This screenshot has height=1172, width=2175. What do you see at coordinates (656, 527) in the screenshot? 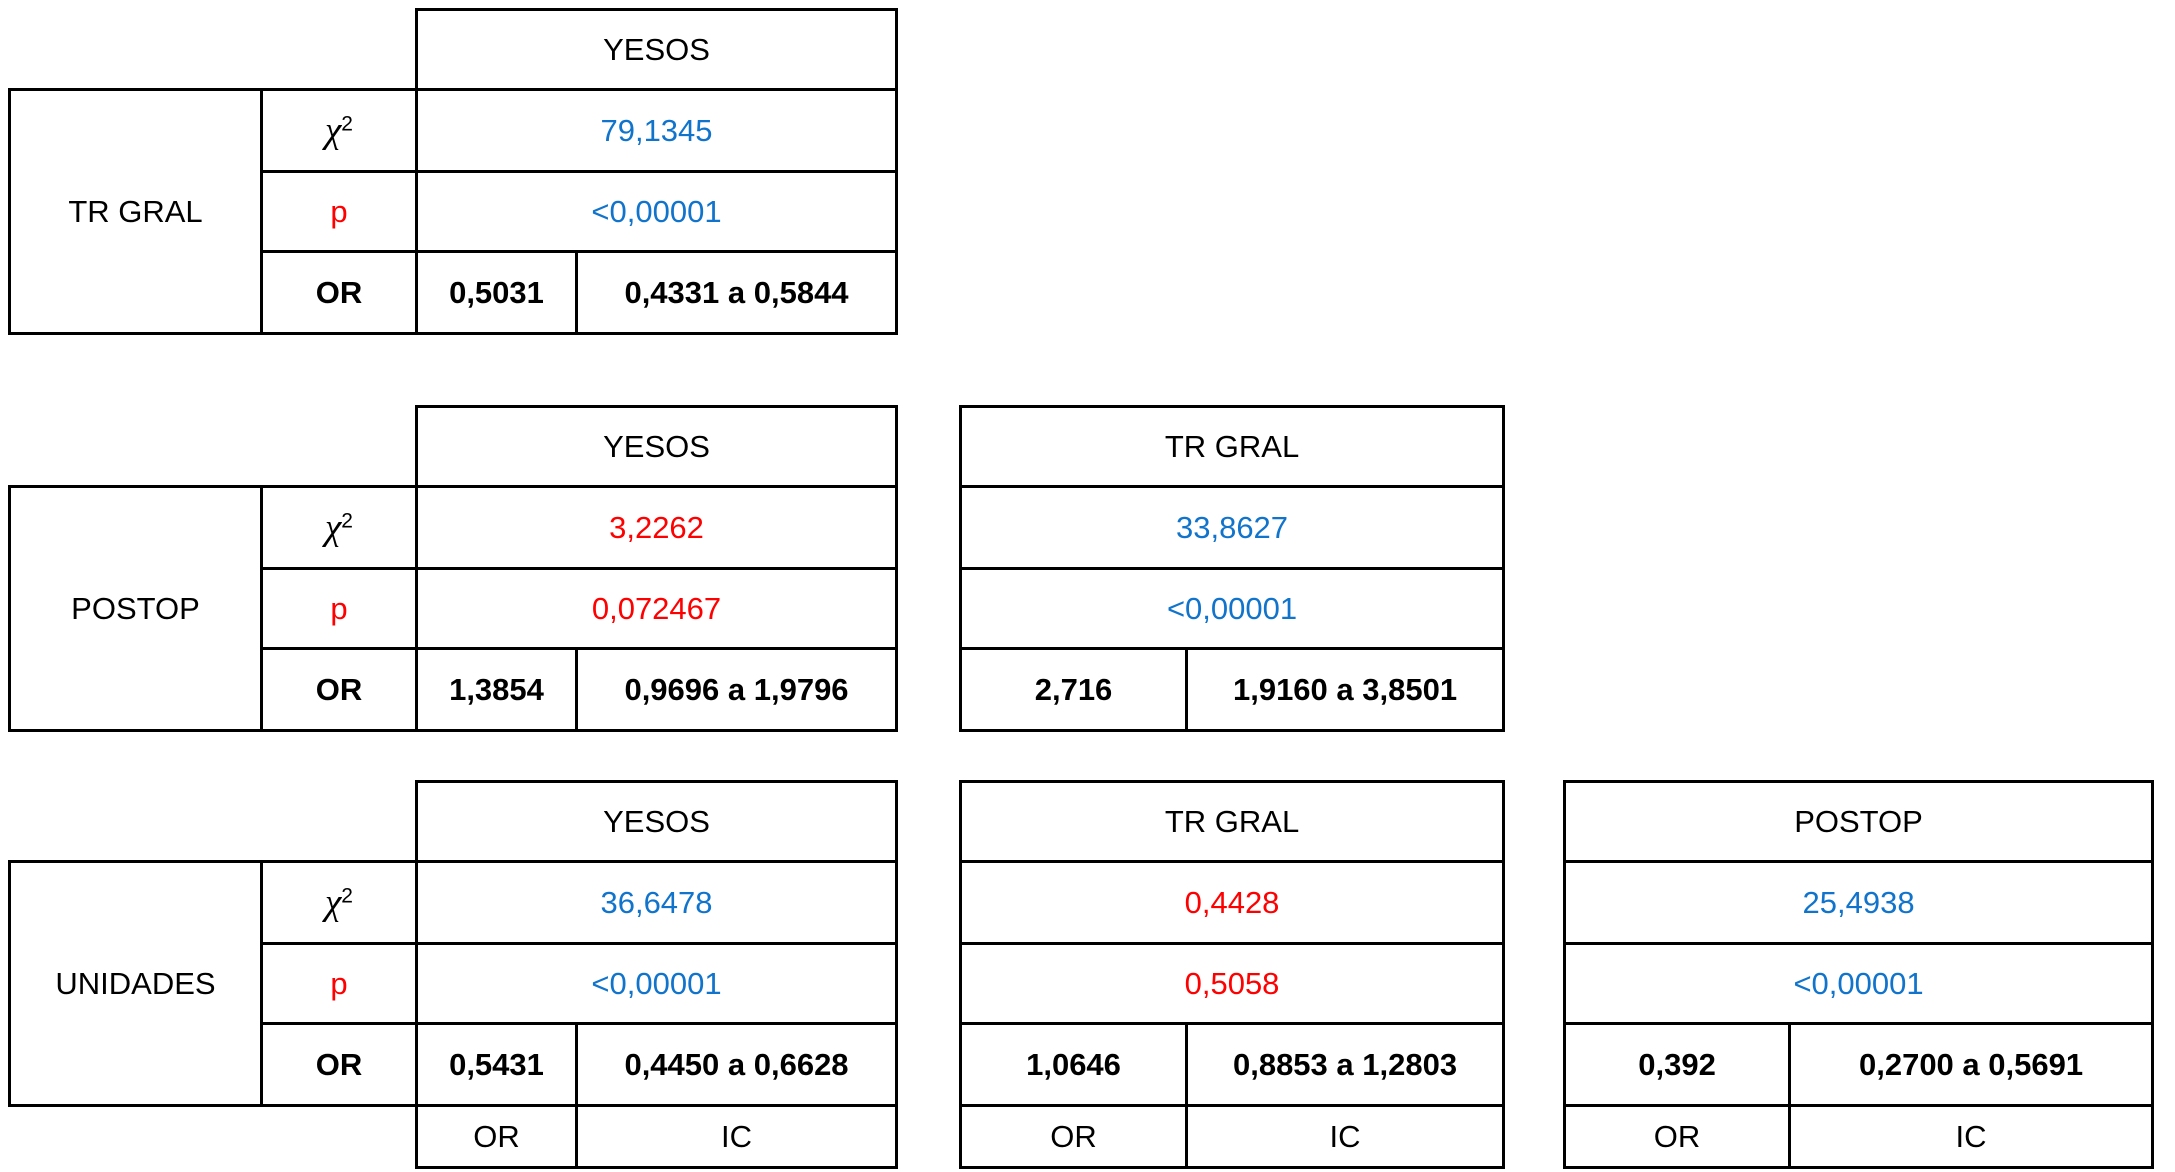
I see `chi-value-cell: 3,2262` at bounding box center [656, 527].